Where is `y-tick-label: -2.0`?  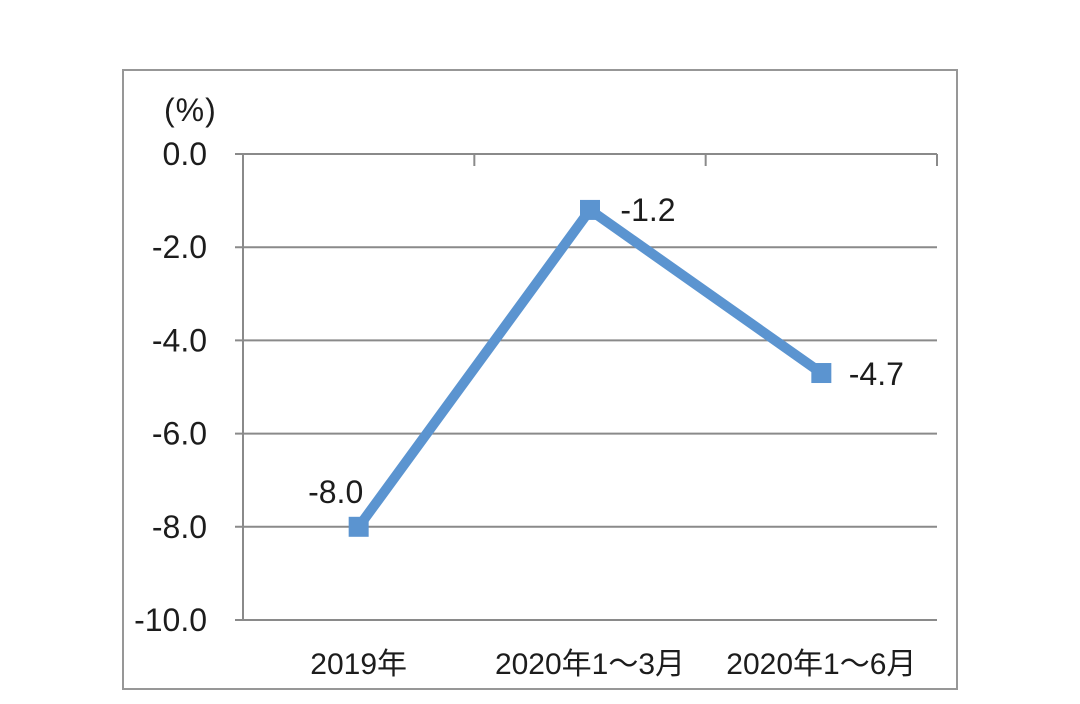
y-tick-label: -2.0 is located at coordinates (179, 247).